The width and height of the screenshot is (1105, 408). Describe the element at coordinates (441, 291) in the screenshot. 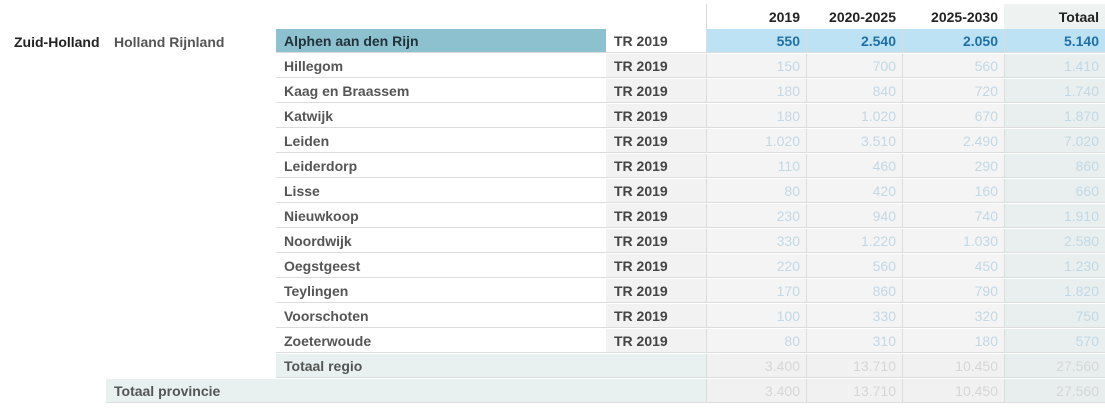

I see `municipality-name: Teylingen` at that location.